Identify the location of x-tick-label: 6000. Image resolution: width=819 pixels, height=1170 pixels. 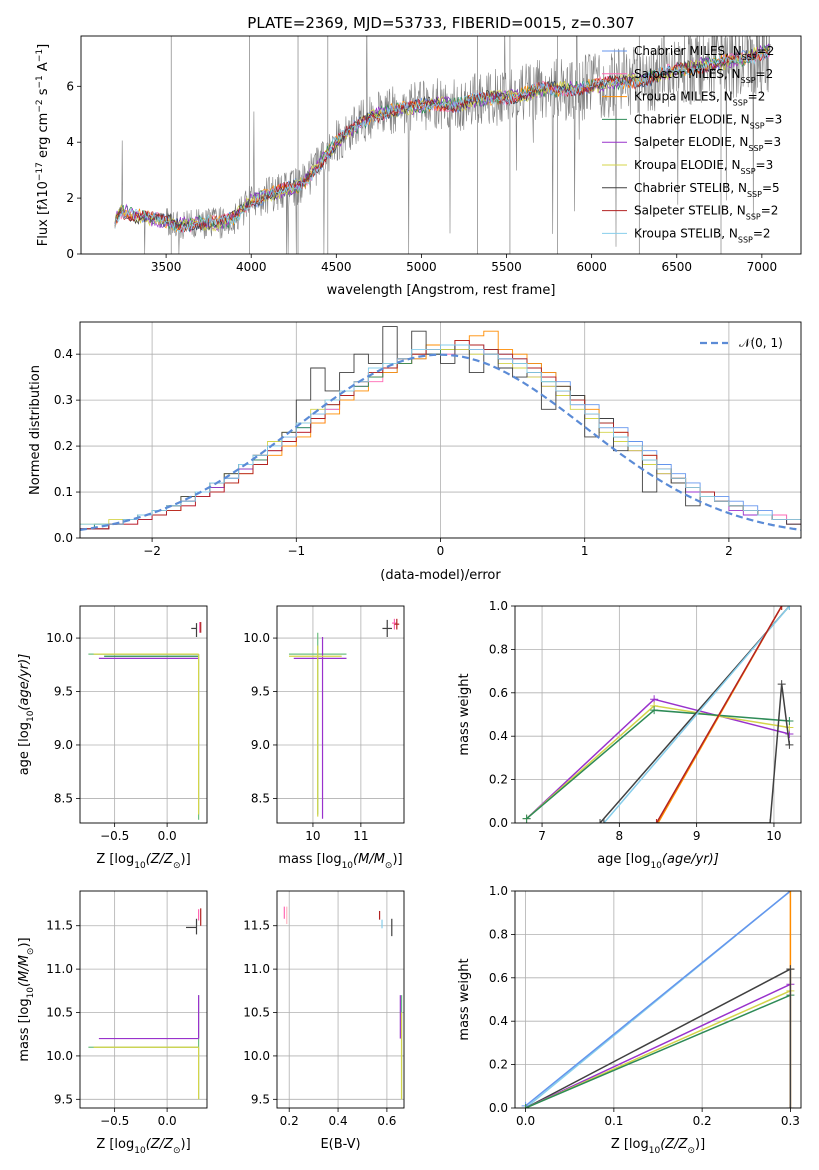
(591, 267).